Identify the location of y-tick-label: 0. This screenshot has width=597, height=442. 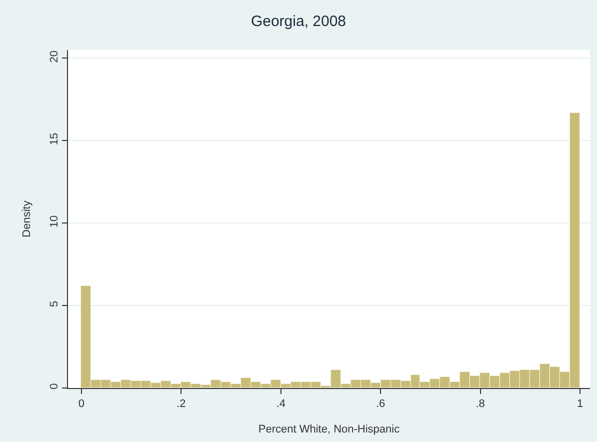
(54, 386).